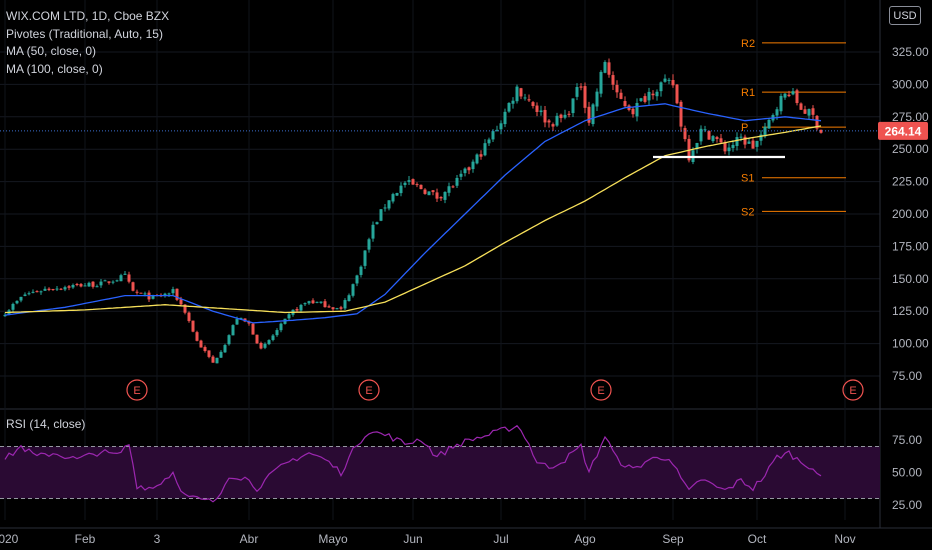 This screenshot has width=932, height=550. What do you see at coordinates (910, 52) in the screenshot?
I see `price-axis-tick: 325.00` at bounding box center [910, 52].